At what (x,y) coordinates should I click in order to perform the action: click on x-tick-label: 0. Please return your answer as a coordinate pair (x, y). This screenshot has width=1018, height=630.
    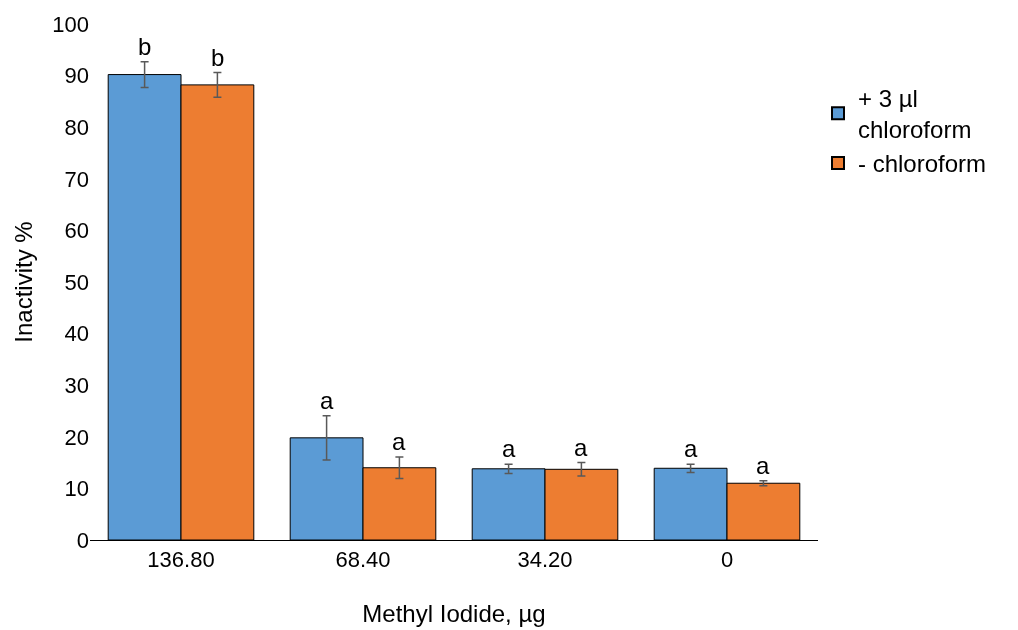
    Looking at the image, I should click on (727, 560).